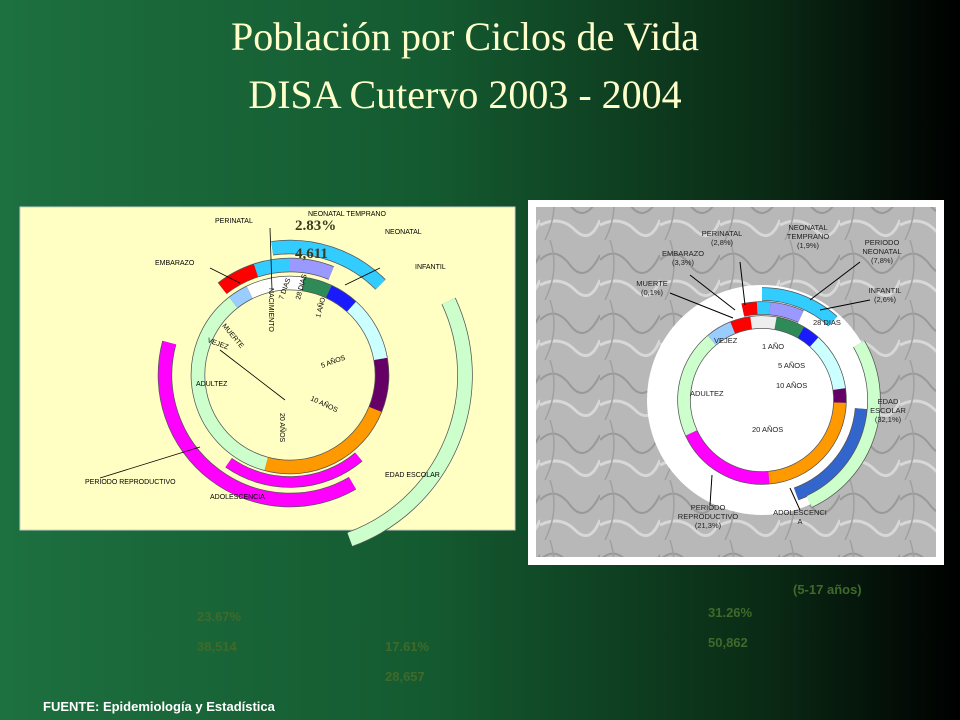 The width and height of the screenshot is (960, 720). What do you see at coordinates (405, 676) in the screenshot?
I see `overlay-figure: 28,657` at bounding box center [405, 676].